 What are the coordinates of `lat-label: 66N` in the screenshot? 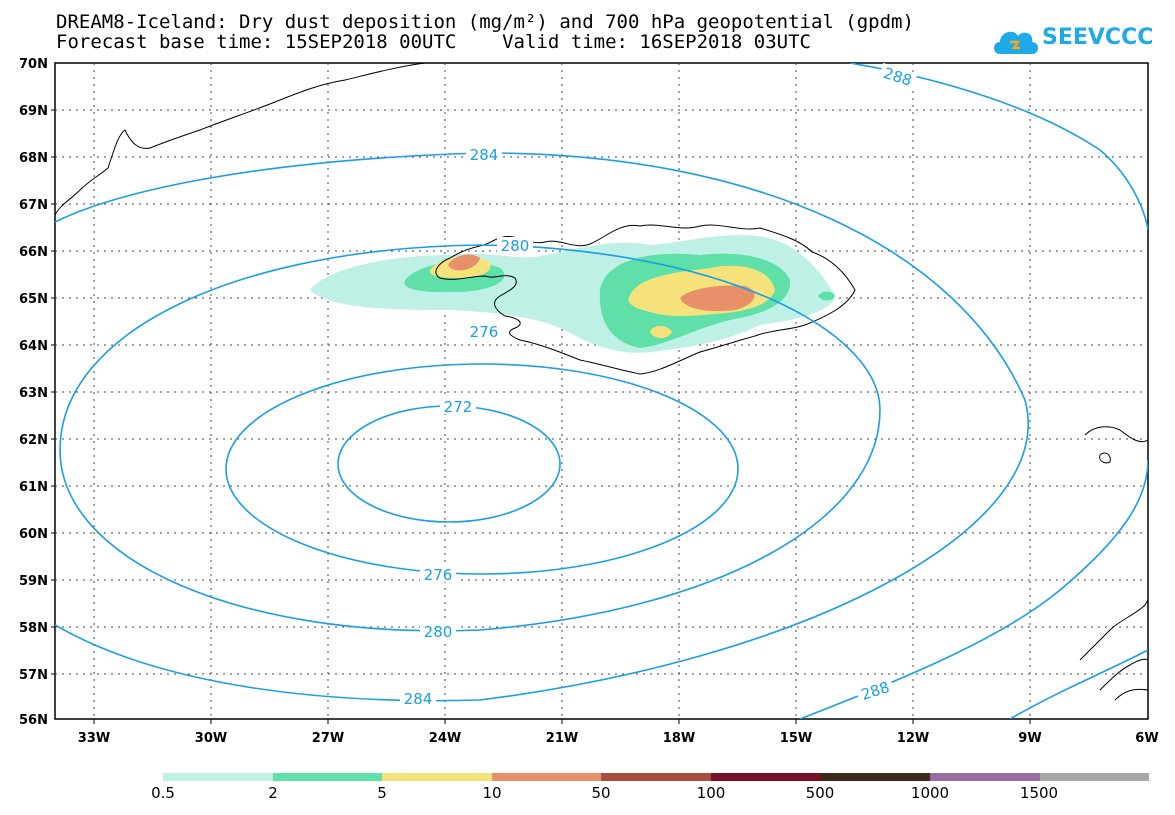 It's located at (33, 252).